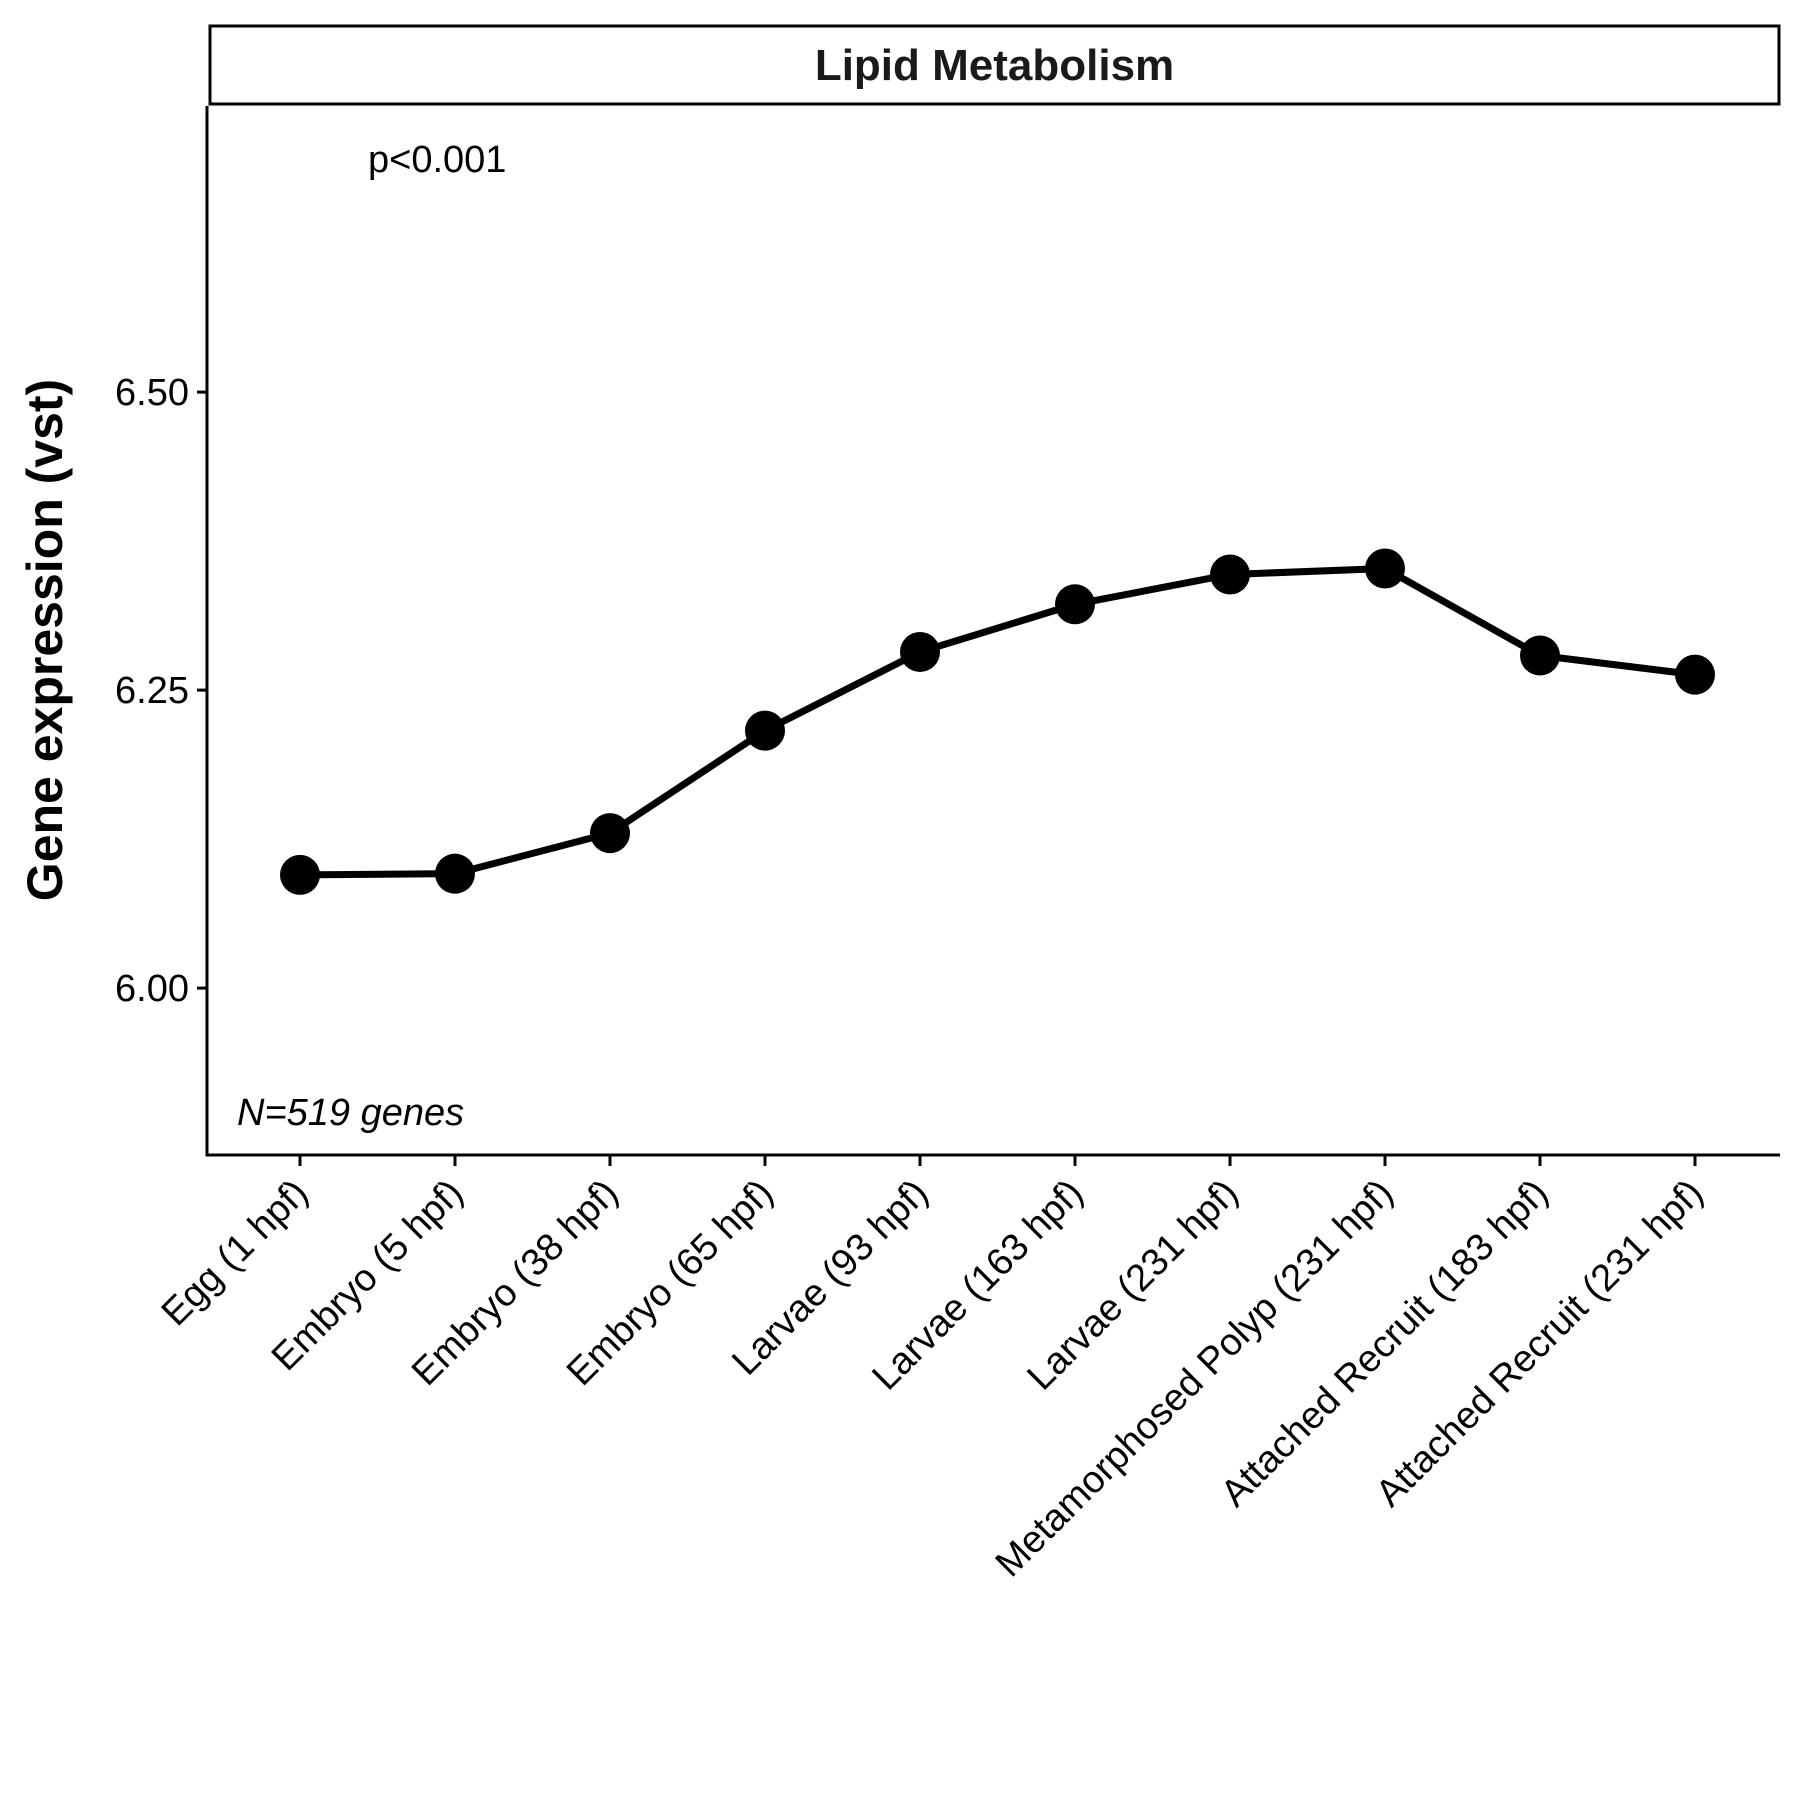 This screenshot has height=1800, width=1800. I want to click on y-tick-label: 6.00, so click(152, 989).